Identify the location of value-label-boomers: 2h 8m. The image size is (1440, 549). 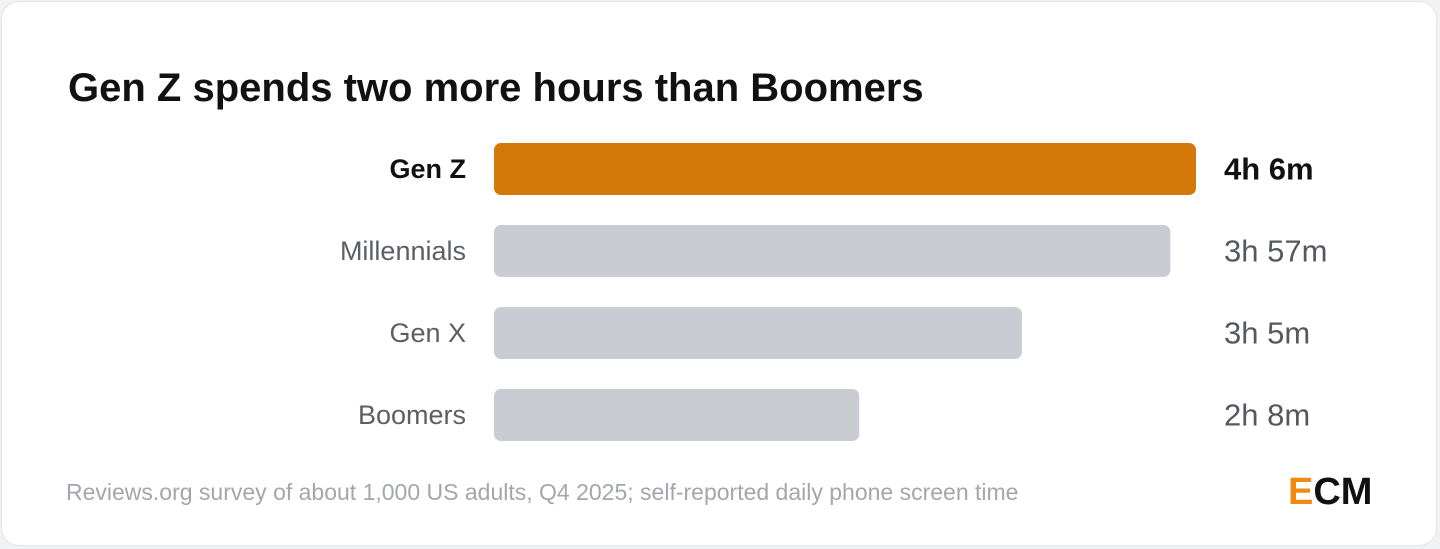
(1267, 415).